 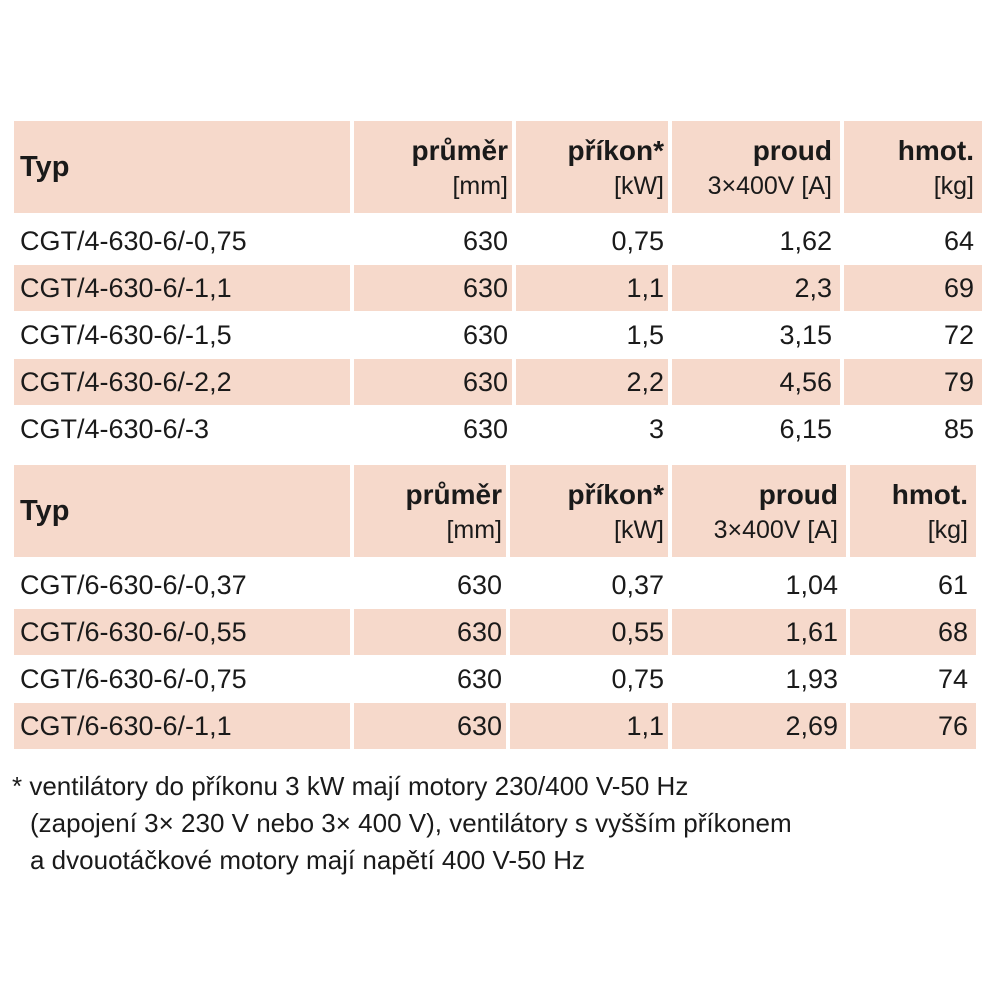 I want to click on cell-typ: CGT/4-630-6/-2,2, so click(x=182, y=382).